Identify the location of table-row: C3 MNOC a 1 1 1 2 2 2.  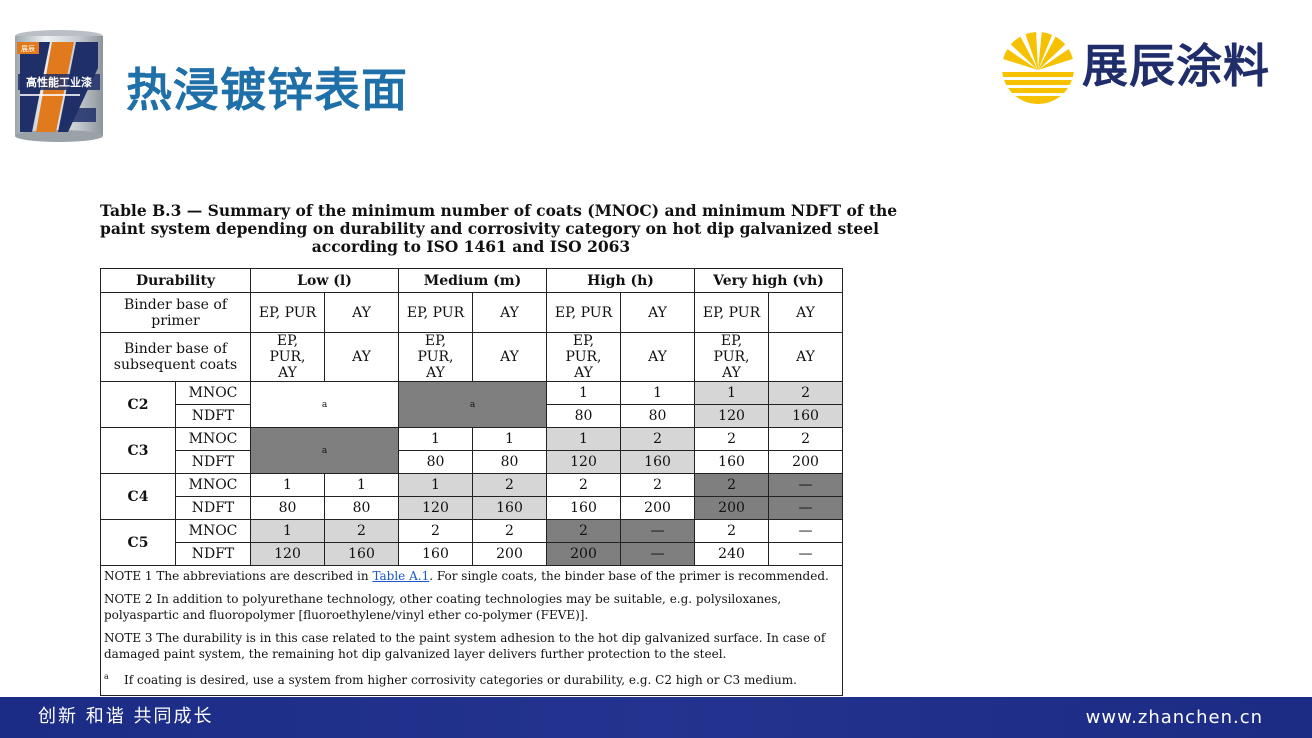
(472, 450).